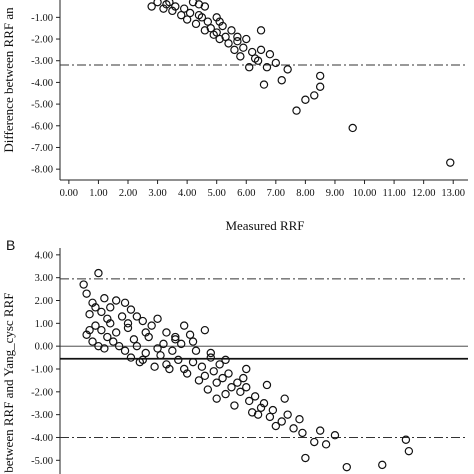 This screenshot has height=474, width=474. I want to click on y-tick-label: -8.00, so click(42, 170).